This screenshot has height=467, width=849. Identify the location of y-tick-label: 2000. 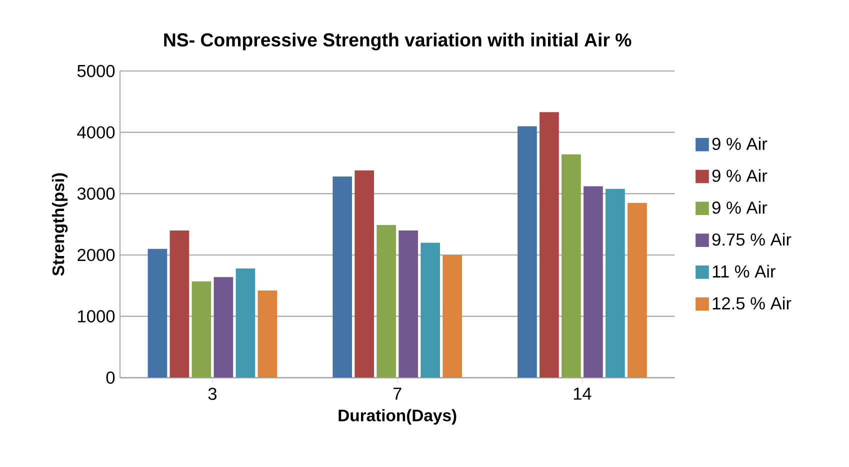
(96, 255).